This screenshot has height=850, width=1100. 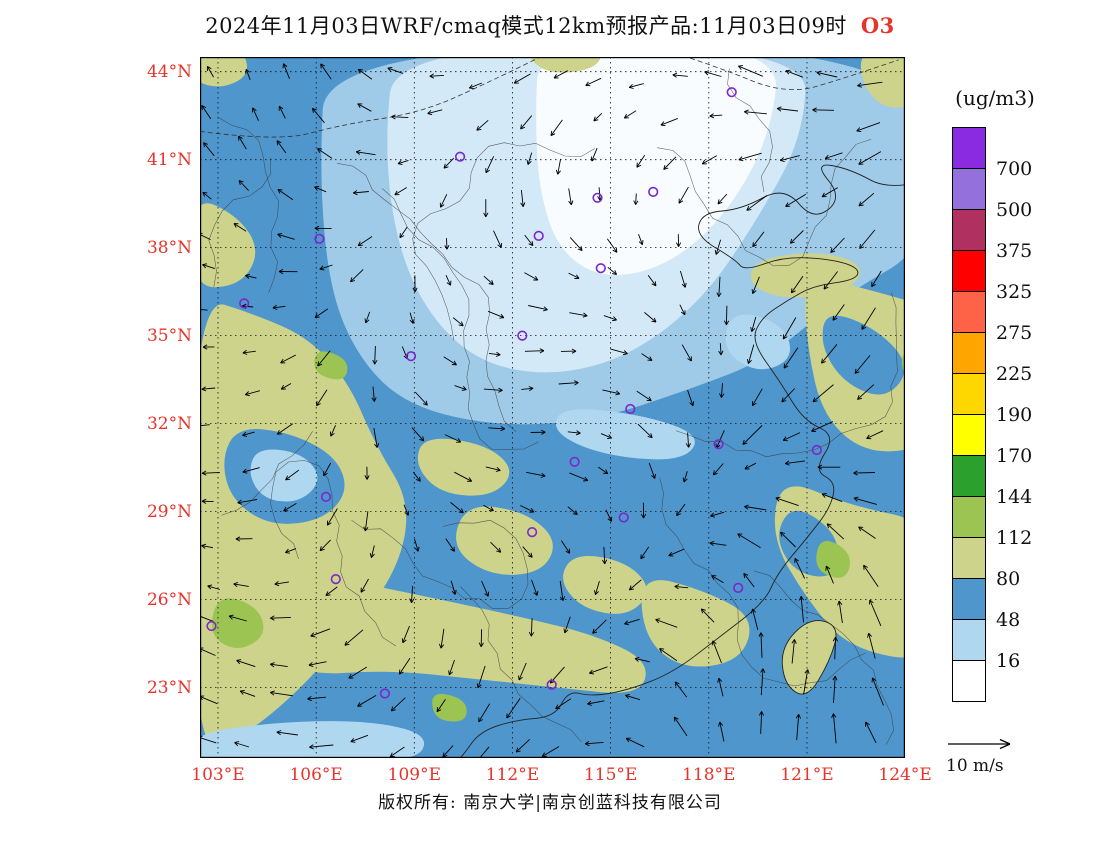 I want to click on lat-tick-label: 32°N, so click(x=169, y=423).